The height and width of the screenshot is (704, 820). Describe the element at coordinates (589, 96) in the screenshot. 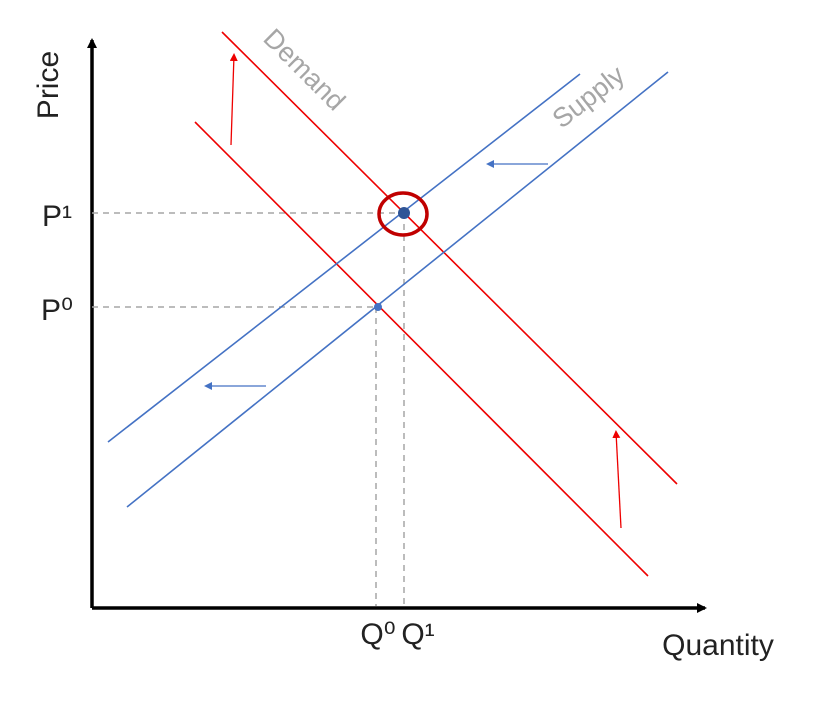

I see `supply-label: Supply` at that location.